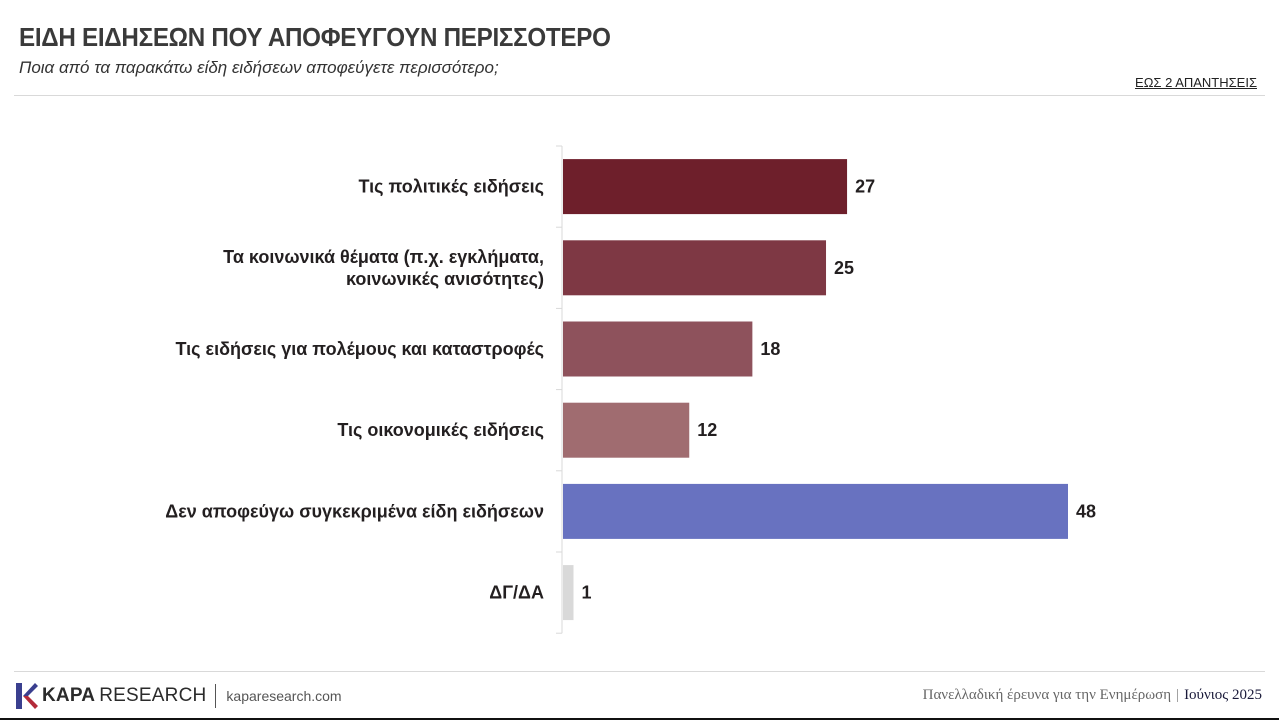 This screenshot has height=720, width=1279. I want to click on data-label: 18, so click(770, 349).